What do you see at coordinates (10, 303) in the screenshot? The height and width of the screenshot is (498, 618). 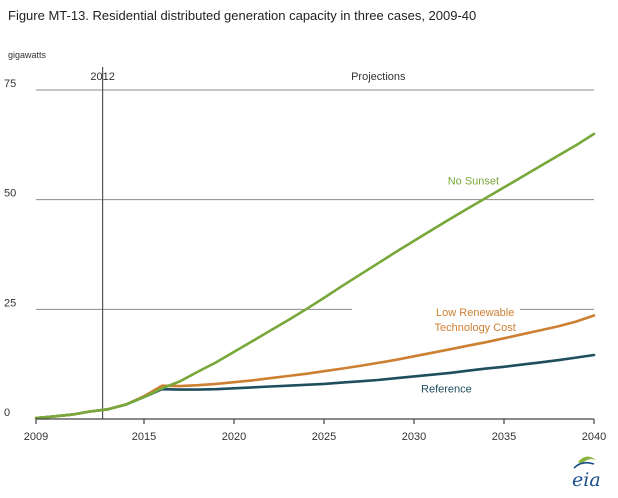 I see `y-tick-label: 25` at bounding box center [10, 303].